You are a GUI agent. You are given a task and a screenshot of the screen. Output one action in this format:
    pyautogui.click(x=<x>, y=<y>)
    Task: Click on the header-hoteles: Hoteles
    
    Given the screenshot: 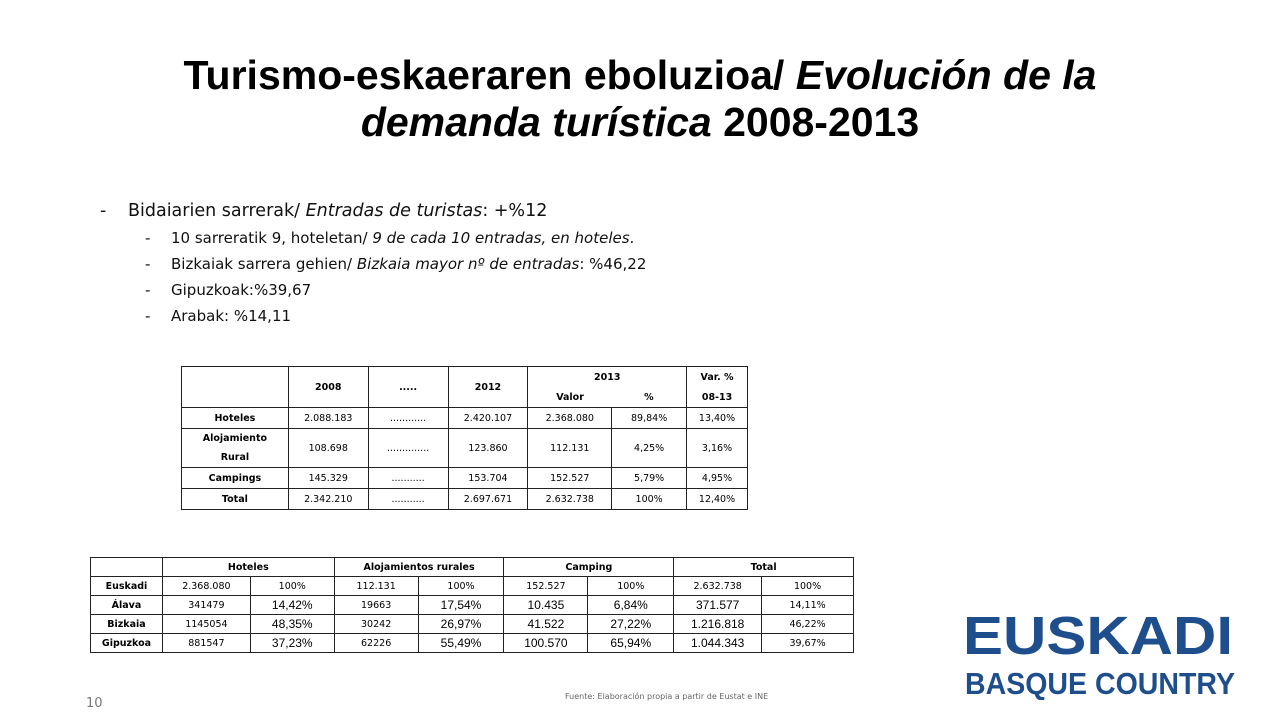 What is the action you would take?
    pyautogui.click(x=248, y=567)
    